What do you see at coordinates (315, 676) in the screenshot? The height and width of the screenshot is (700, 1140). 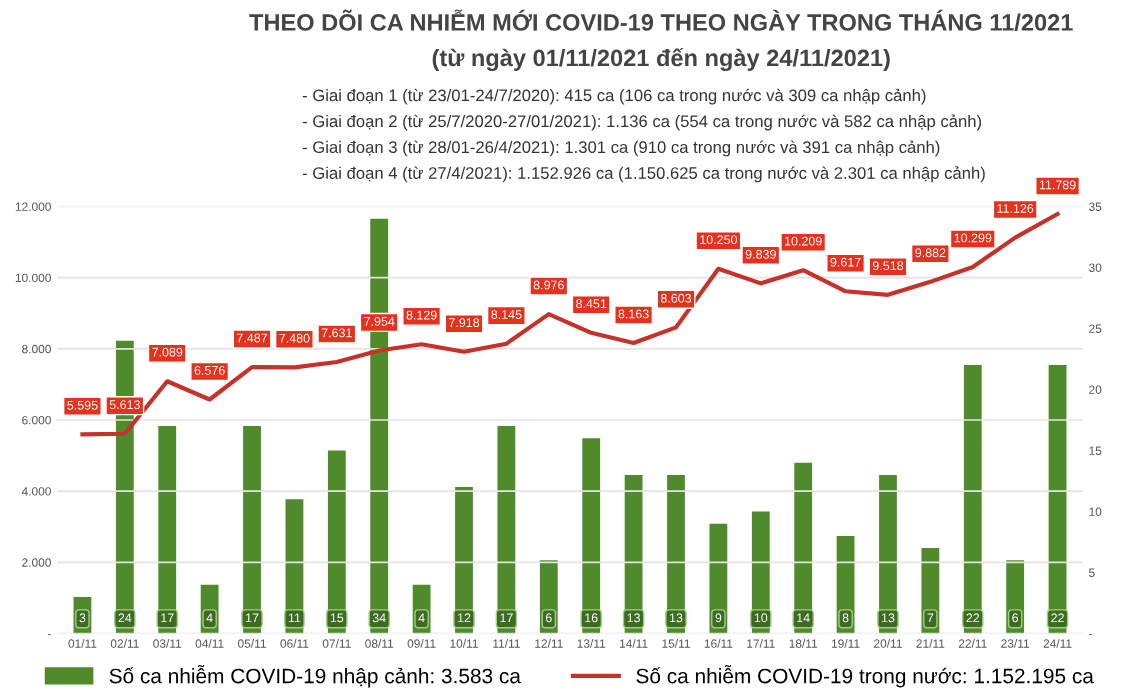 I see `legend-label: Số ca nhiễm COVID-19 nhập cảnh: 3.583 ca` at bounding box center [315, 676].